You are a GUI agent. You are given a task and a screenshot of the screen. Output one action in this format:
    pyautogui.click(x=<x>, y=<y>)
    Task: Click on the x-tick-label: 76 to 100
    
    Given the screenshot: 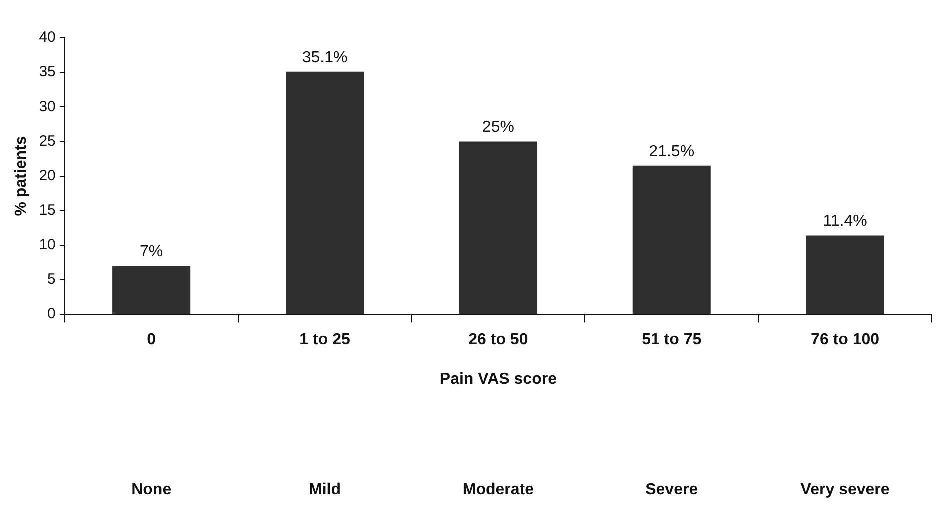 What is the action you would take?
    pyautogui.click(x=845, y=340)
    